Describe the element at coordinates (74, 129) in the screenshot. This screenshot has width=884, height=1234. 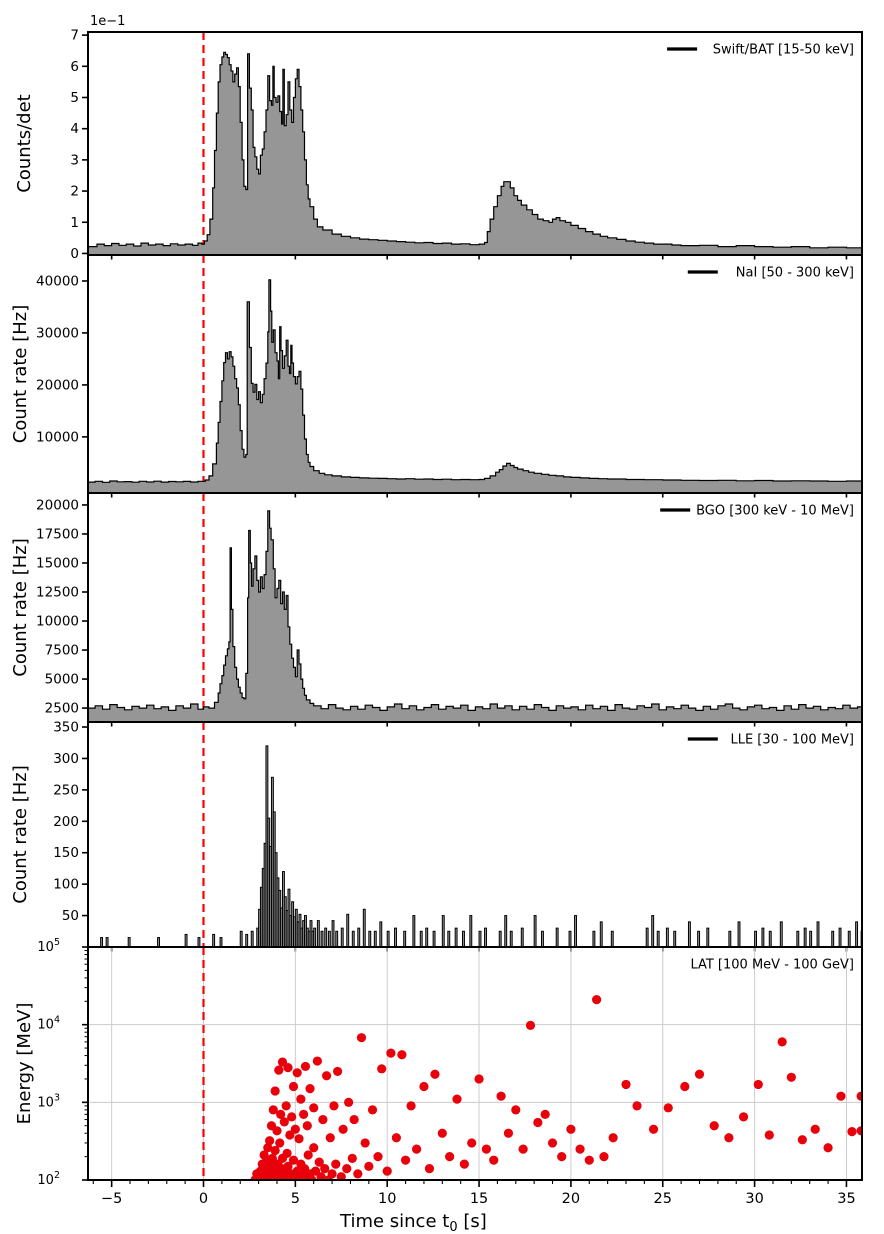
I see `y-tick-label: 4` at that location.